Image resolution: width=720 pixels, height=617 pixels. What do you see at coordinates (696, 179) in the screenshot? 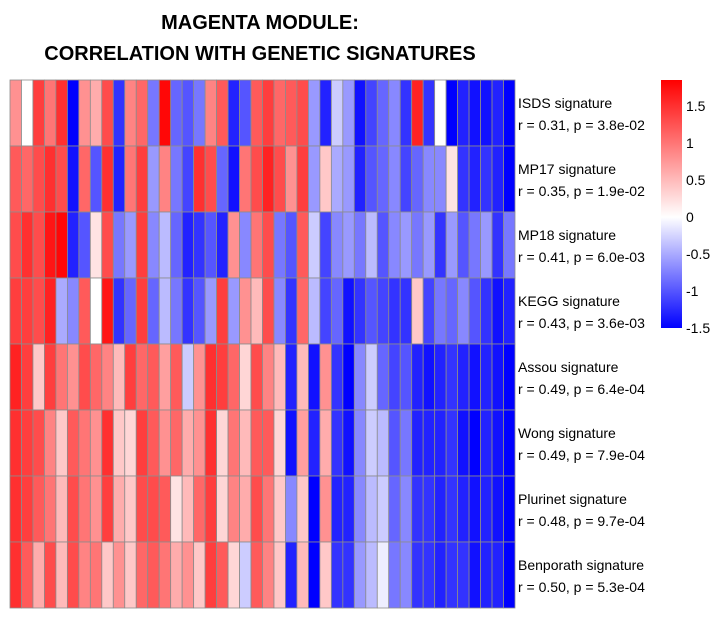
I see `colorbar-tick-label: 0.5` at bounding box center [696, 179].